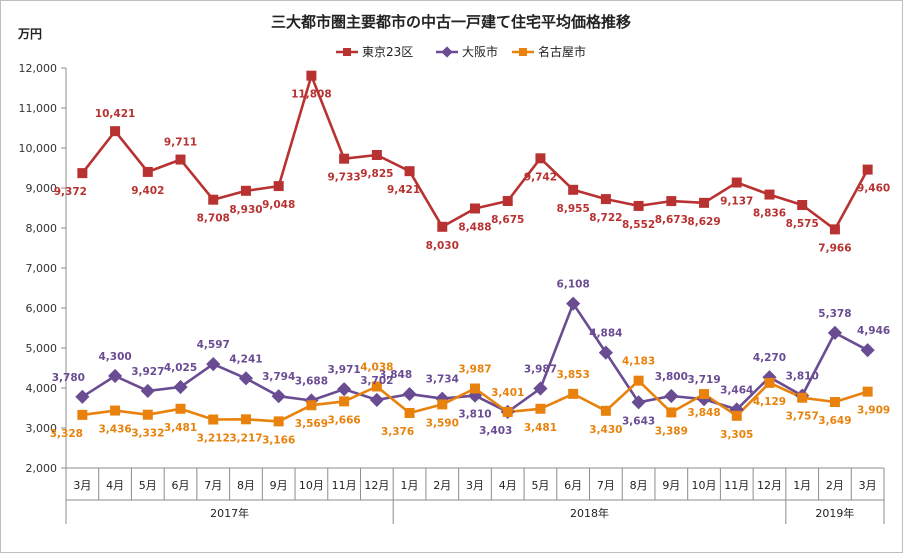  Describe the element at coordinates (42, 348) in the screenshot. I see `y-tick-label: 5,000` at that location.